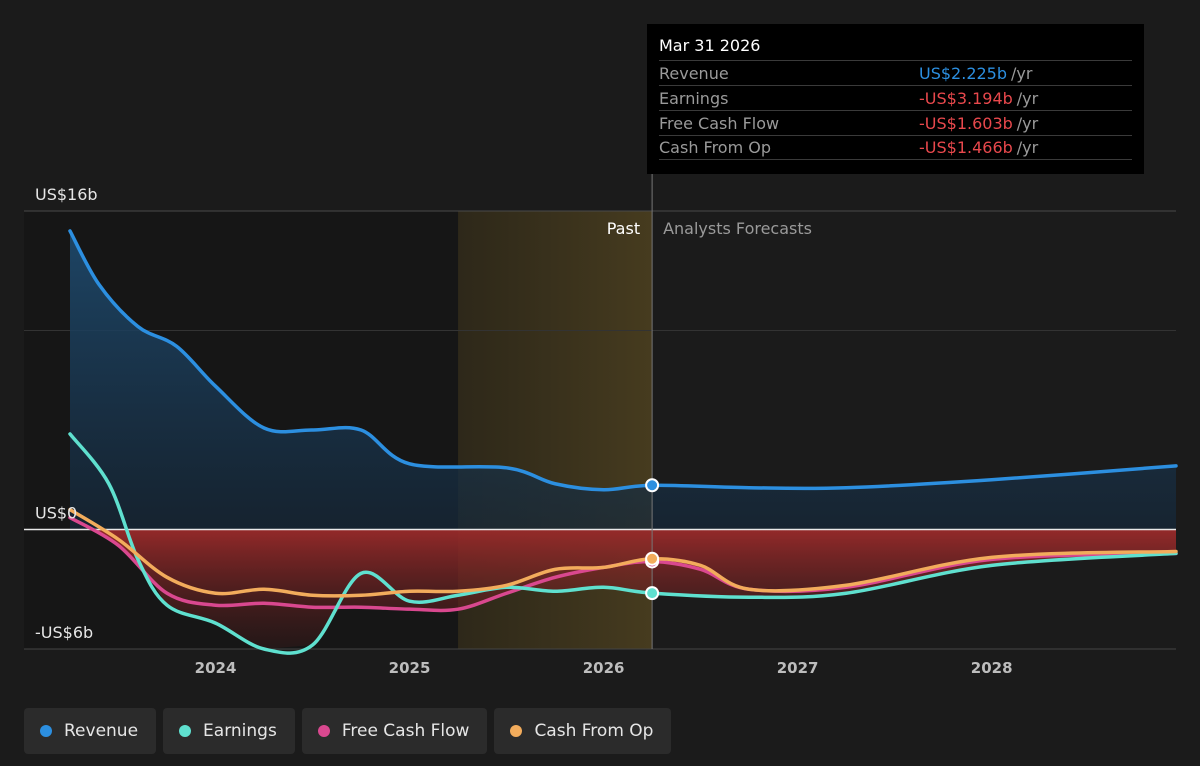 The image size is (1200, 766). What do you see at coordinates (594, 731) in the screenshot?
I see `legend-label: Cash From Op` at bounding box center [594, 731].